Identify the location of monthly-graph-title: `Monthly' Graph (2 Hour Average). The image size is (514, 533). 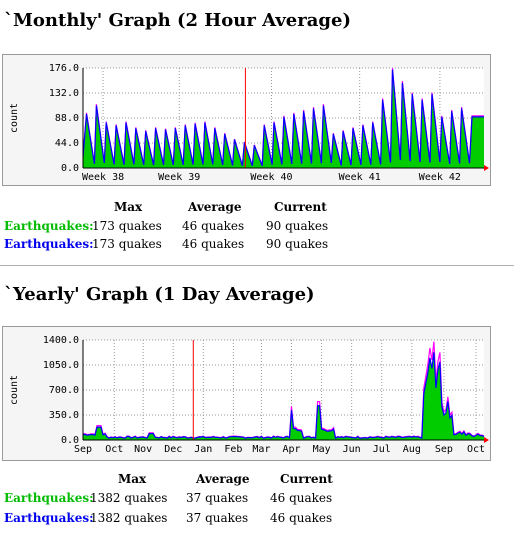
(177, 20).